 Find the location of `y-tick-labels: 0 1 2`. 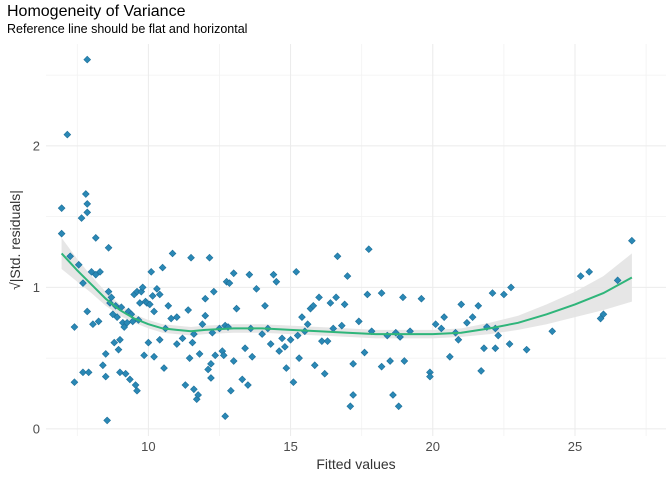

y-tick-labels: 0 1 2 is located at coordinates (36, 287).